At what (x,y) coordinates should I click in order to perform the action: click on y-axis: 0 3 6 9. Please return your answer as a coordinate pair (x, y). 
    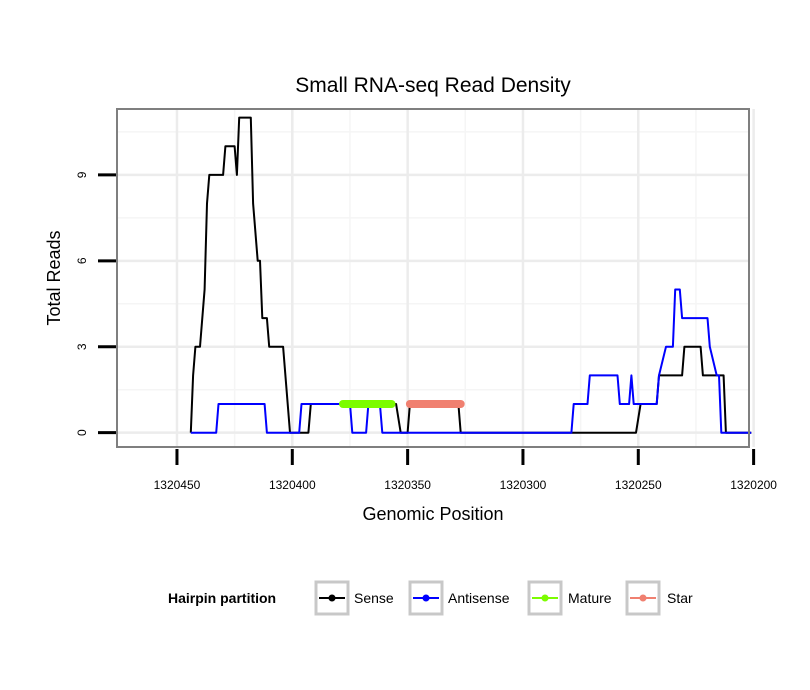
    Looking at the image, I should click on (95, 303).